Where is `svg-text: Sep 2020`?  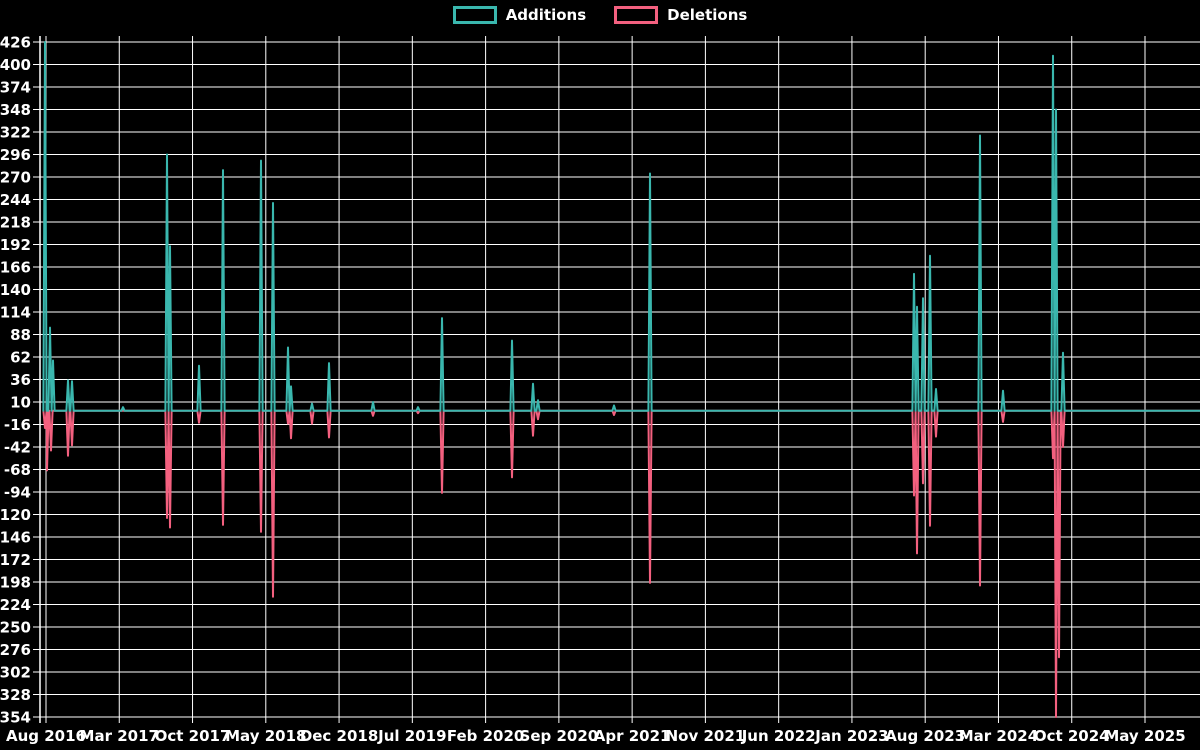
svg-text: Sep 2020 is located at coordinates (559, 736).